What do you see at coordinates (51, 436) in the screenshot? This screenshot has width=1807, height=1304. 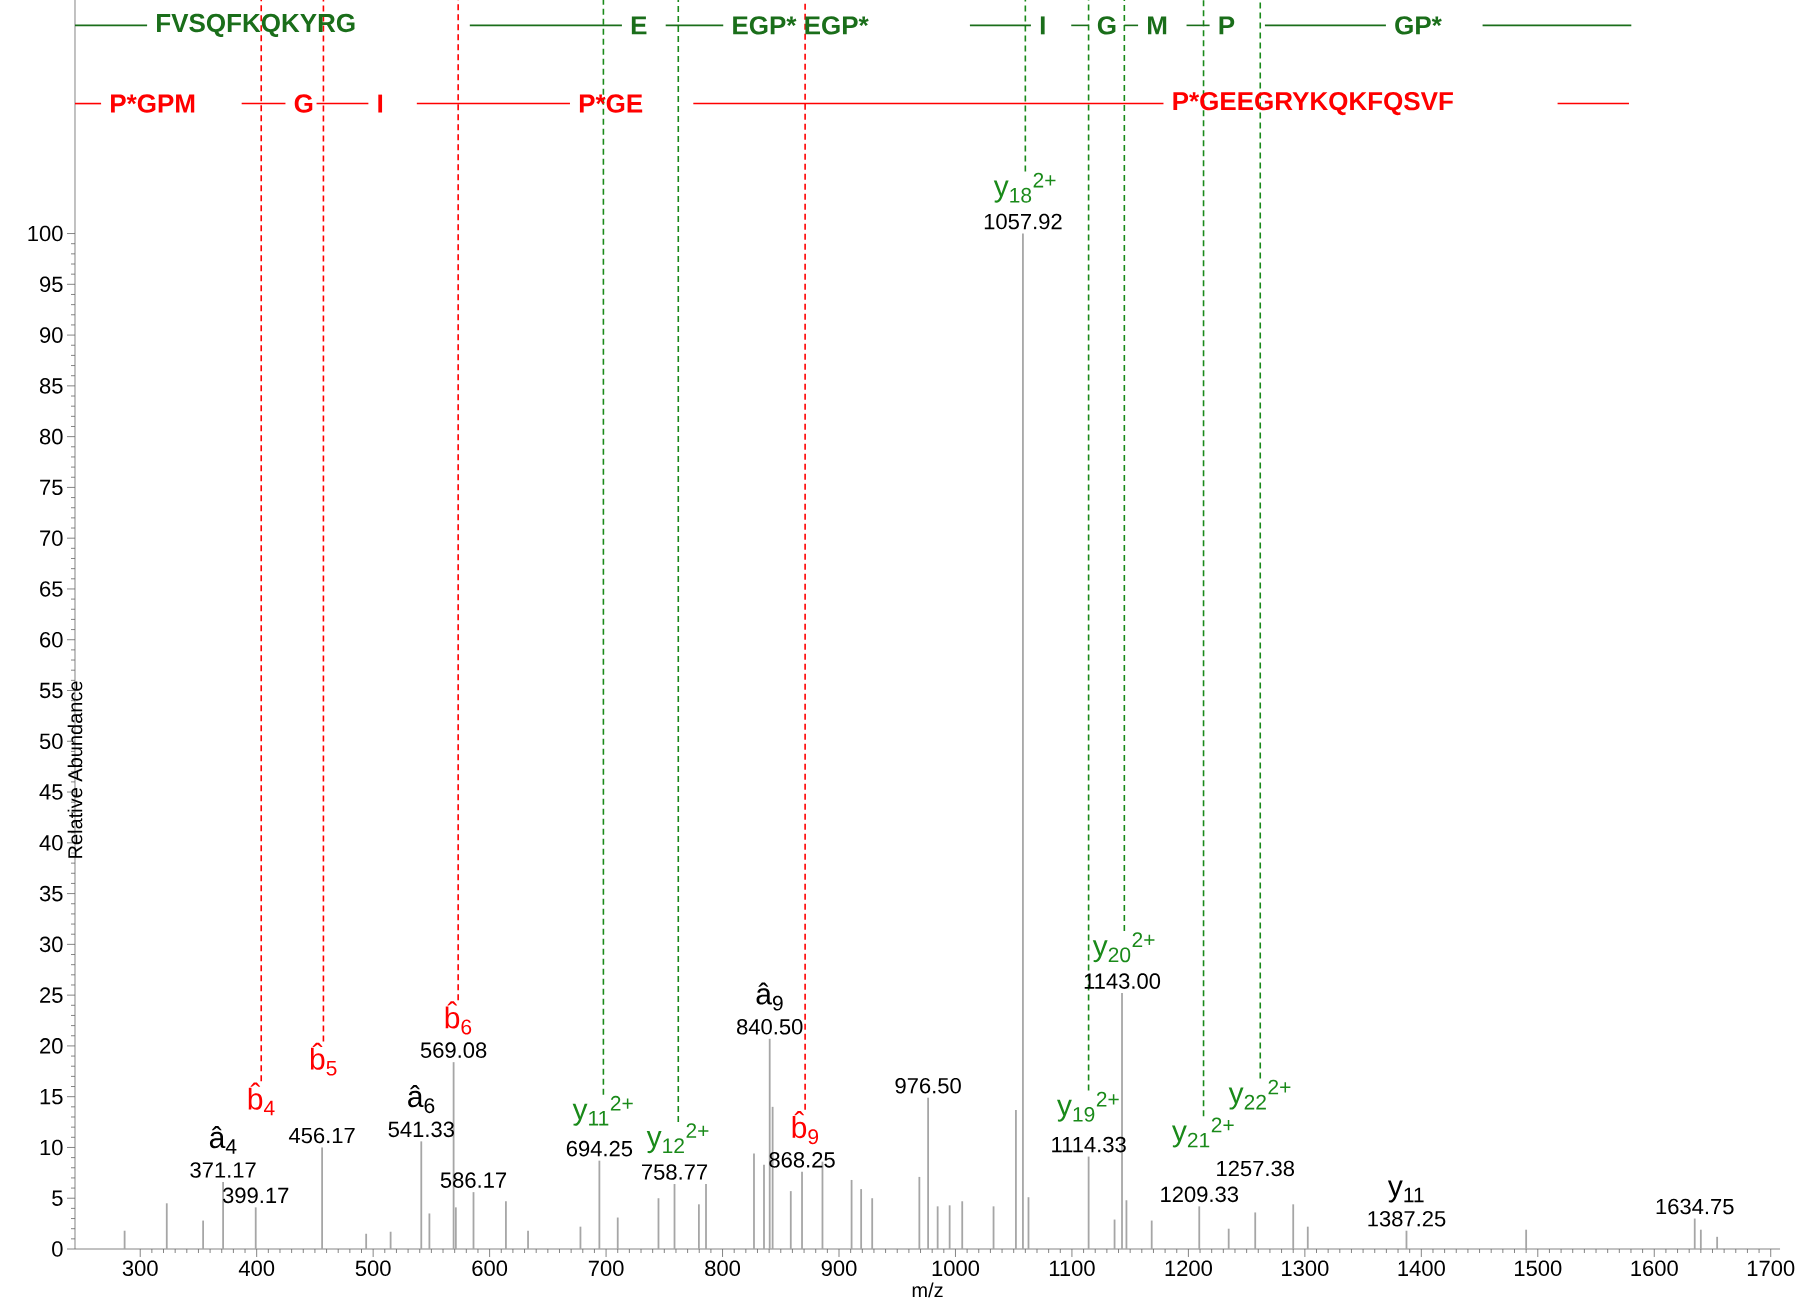 I see `y-tick-label: 80` at bounding box center [51, 436].